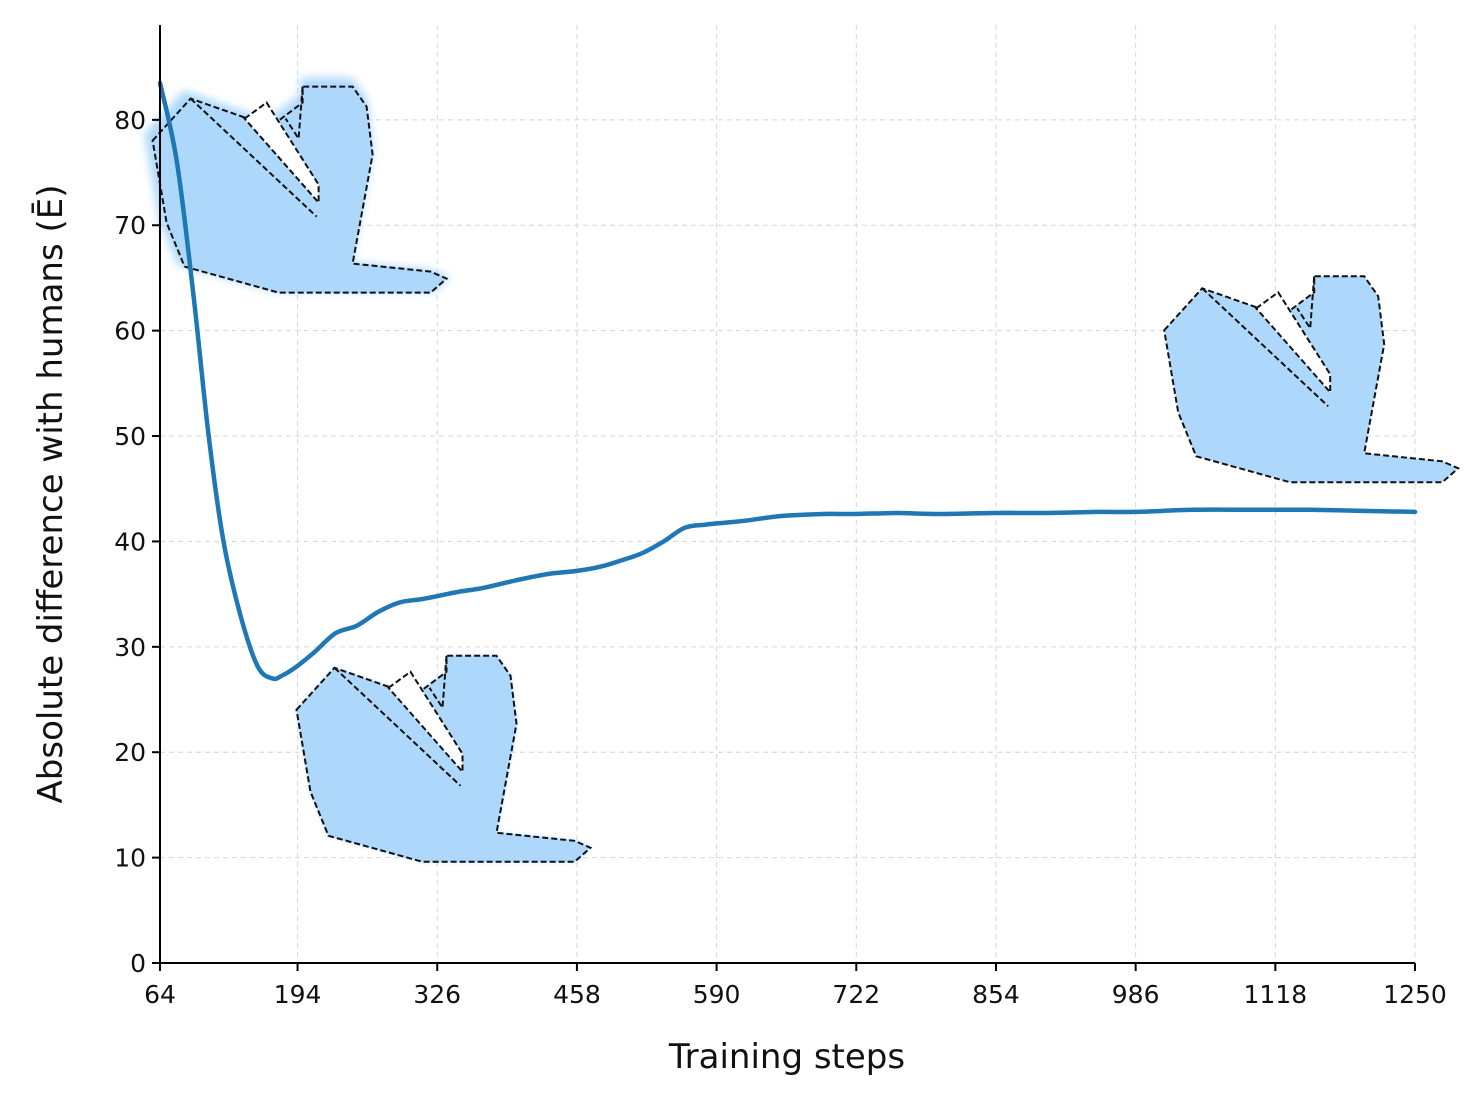 The height and width of the screenshot is (1109, 1484). What do you see at coordinates (437, 994) in the screenshot?
I see `x-tick-label: 326` at bounding box center [437, 994].